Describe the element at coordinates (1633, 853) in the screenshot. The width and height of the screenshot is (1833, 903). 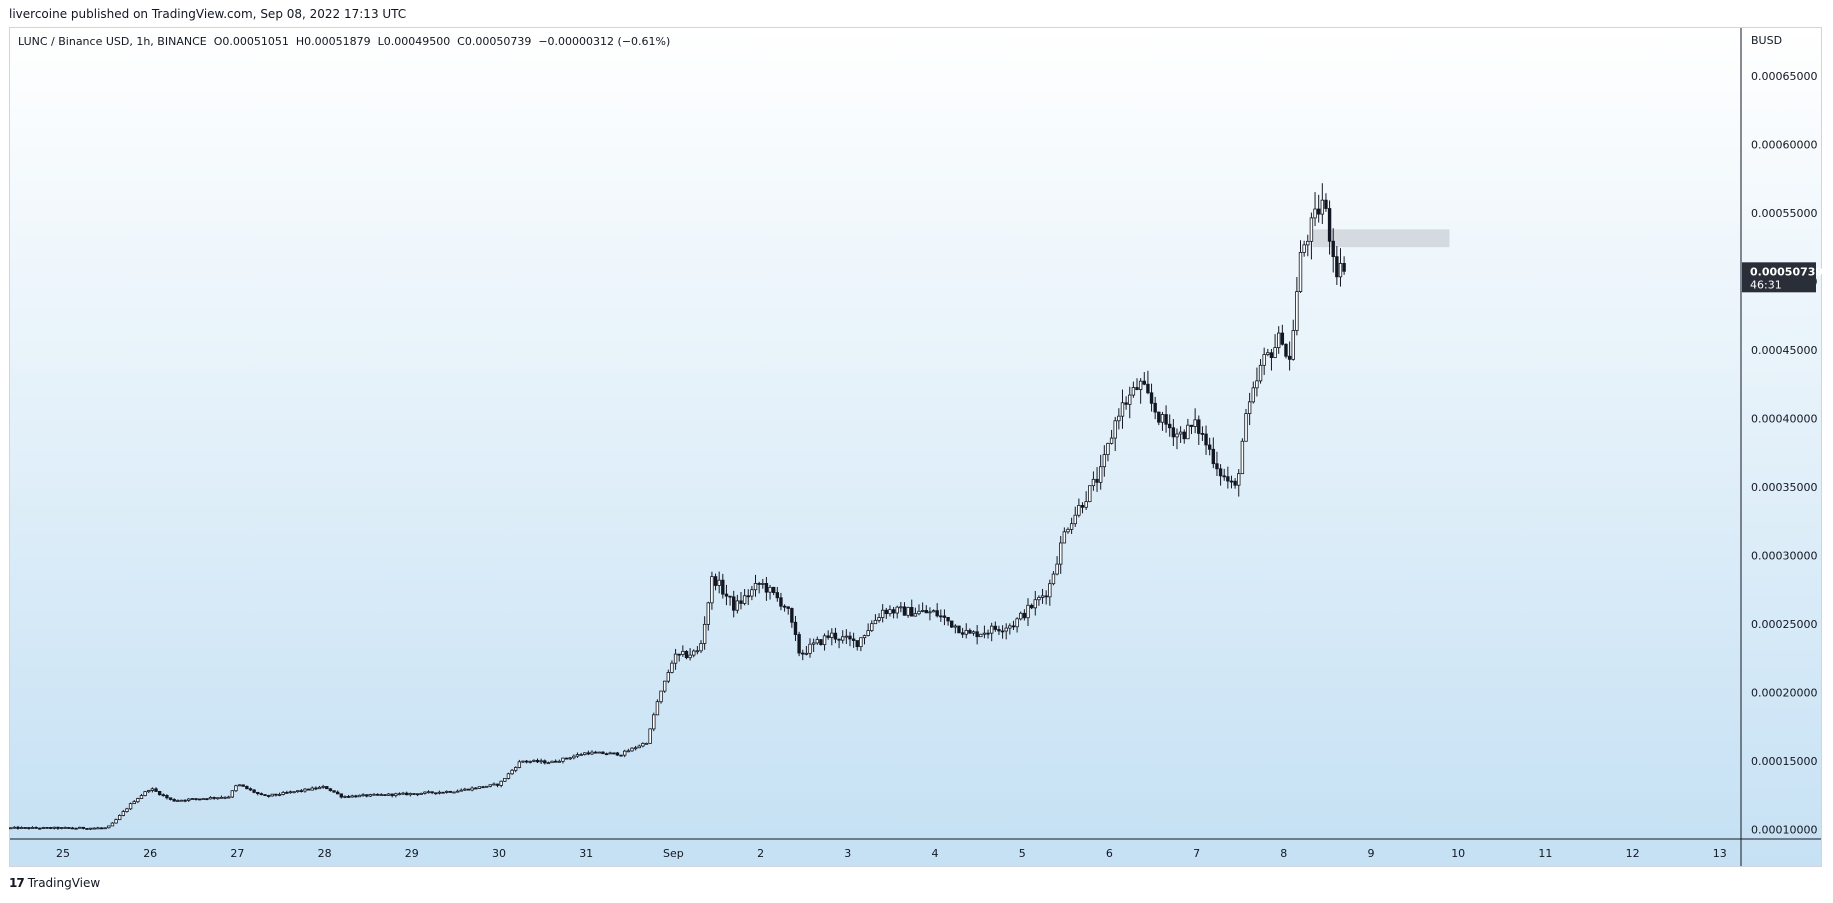
I see `time-tick-label: 12` at that location.